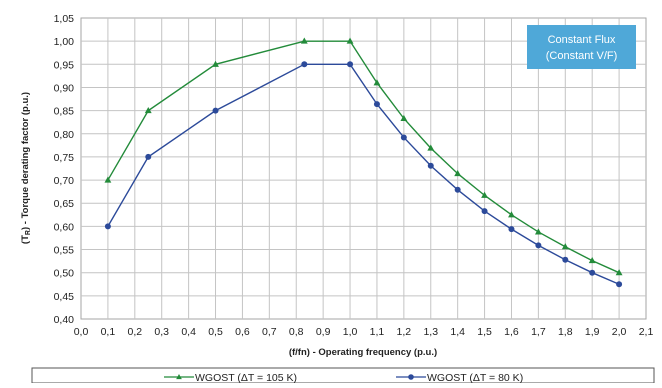  I want to click on x-tick-label: 1,5, so click(484, 332).